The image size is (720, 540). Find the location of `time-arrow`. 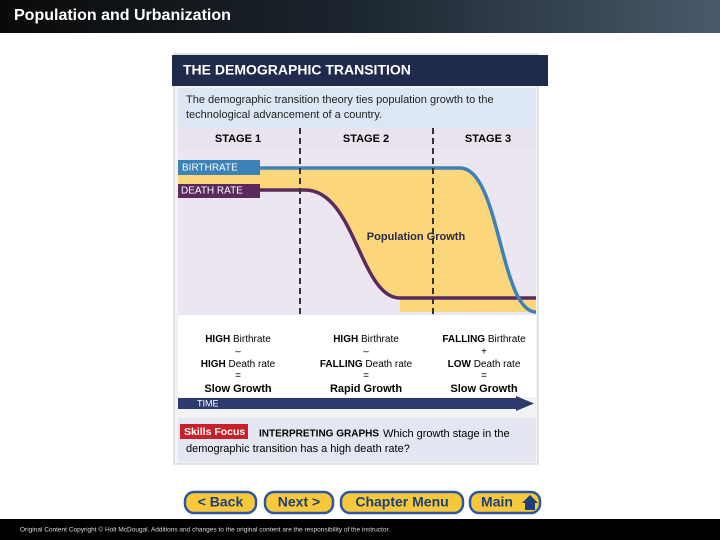

time-arrow is located at coordinates (348, 403).